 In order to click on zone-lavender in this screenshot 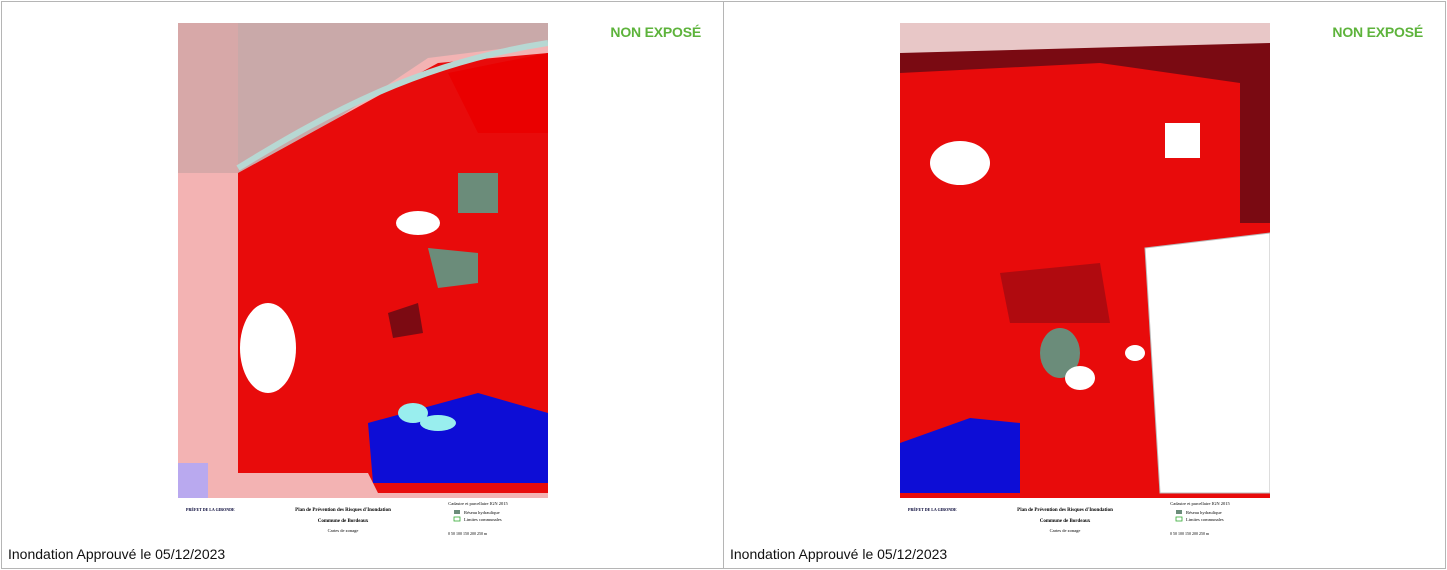, I will do `click(193, 480)`.